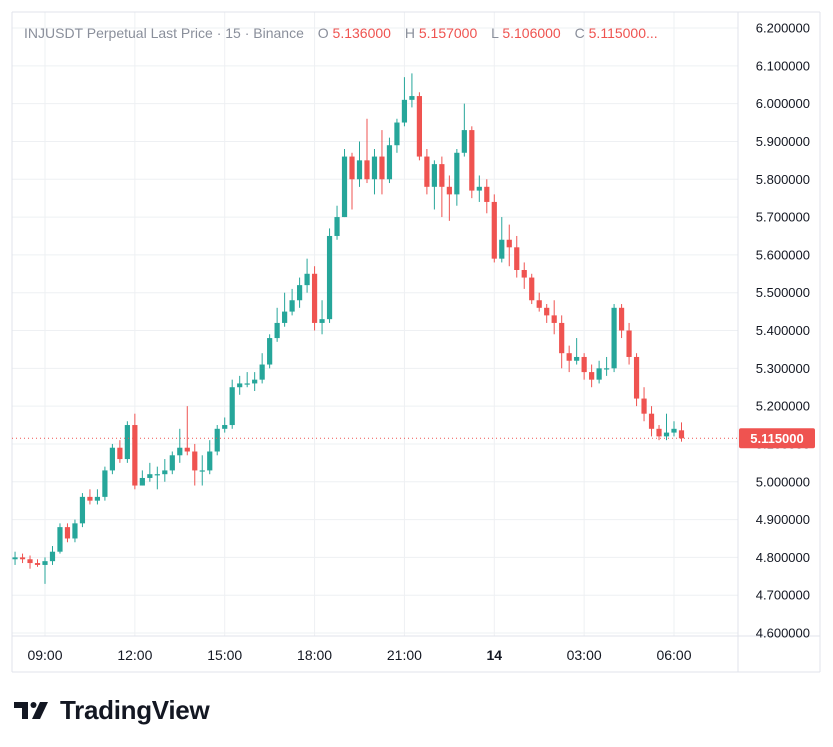 This screenshot has width=833, height=747. I want to click on time-tick-label: 14, so click(494, 655).